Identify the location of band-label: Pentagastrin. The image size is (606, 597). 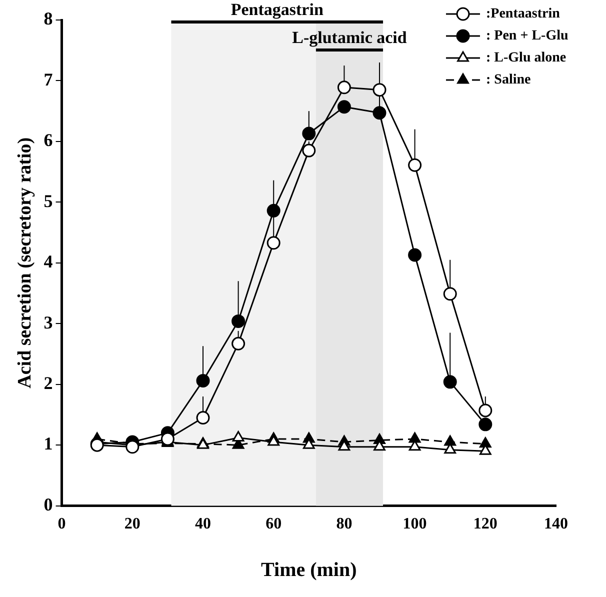
(277, 9).